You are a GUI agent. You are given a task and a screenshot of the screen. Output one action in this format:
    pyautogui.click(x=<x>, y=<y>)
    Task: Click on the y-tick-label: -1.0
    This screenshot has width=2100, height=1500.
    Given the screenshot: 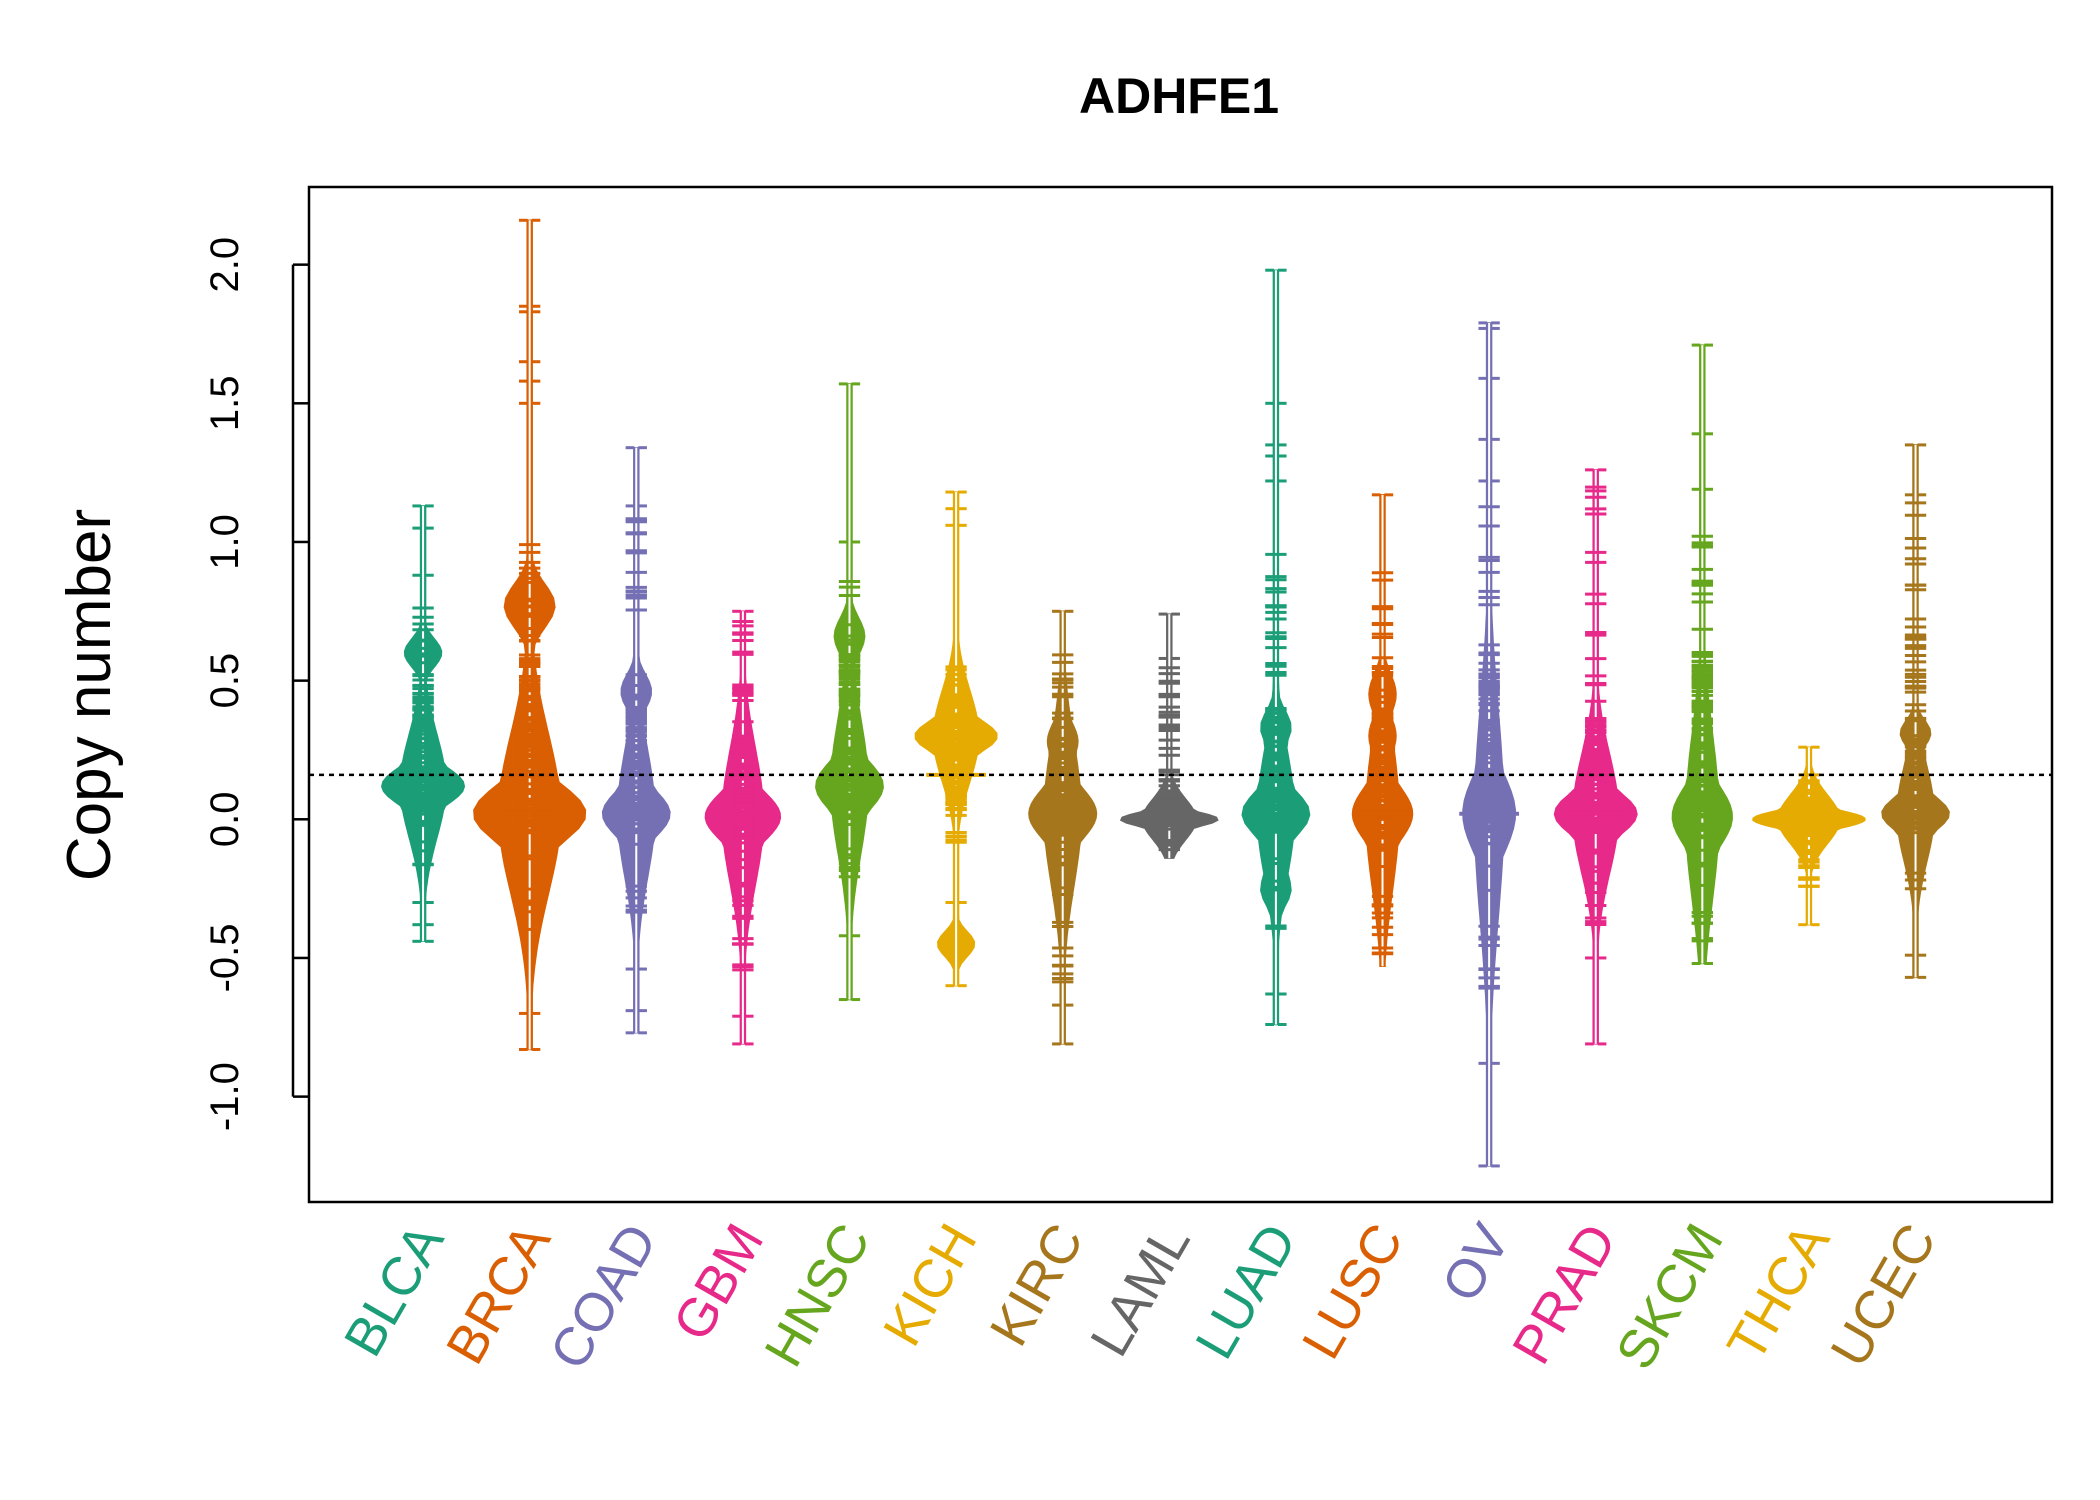 What is the action you would take?
    pyautogui.click(x=225, y=1096)
    